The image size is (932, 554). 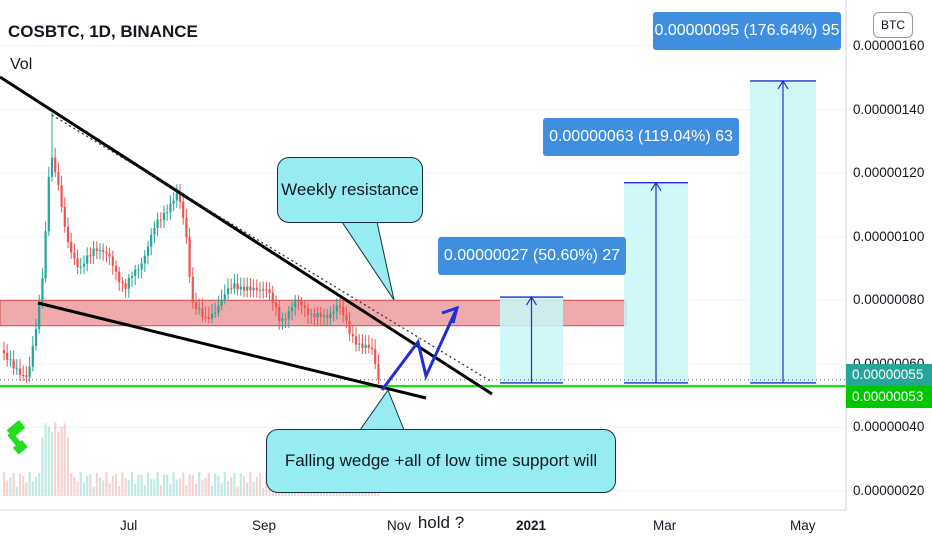 What do you see at coordinates (747, 31) in the screenshot?
I see `measure-label: 0.00000095 (176.64%) 95` at bounding box center [747, 31].